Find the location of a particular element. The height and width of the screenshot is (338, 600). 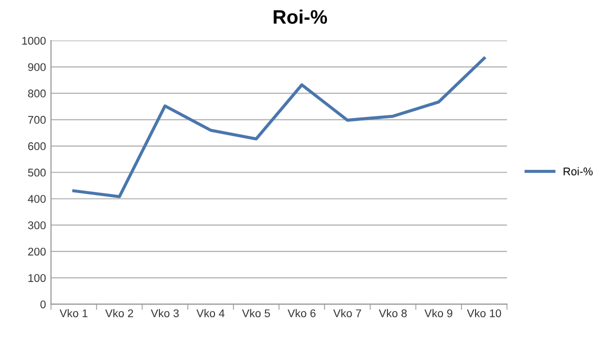

x-tick-label: Vko 7 is located at coordinates (347, 313).